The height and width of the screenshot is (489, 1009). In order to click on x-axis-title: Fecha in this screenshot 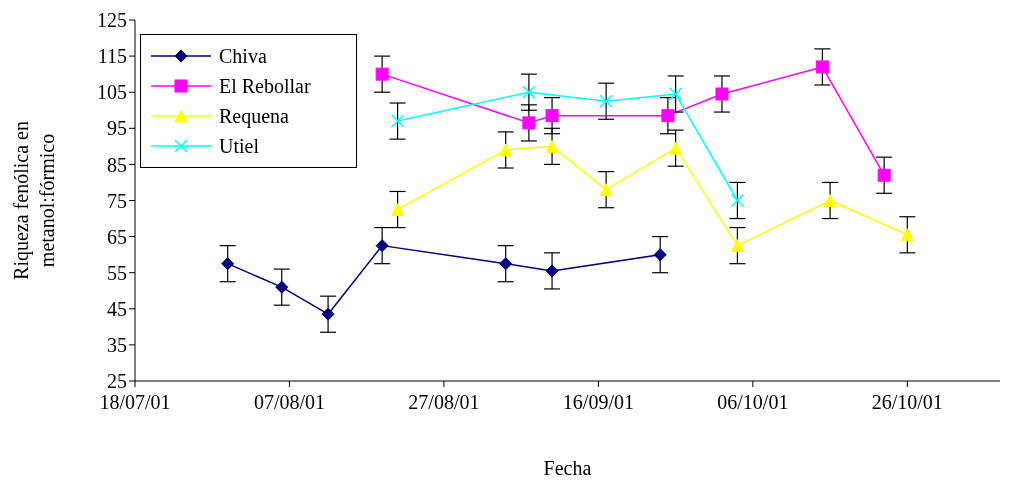, I will do `click(567, 468)`.